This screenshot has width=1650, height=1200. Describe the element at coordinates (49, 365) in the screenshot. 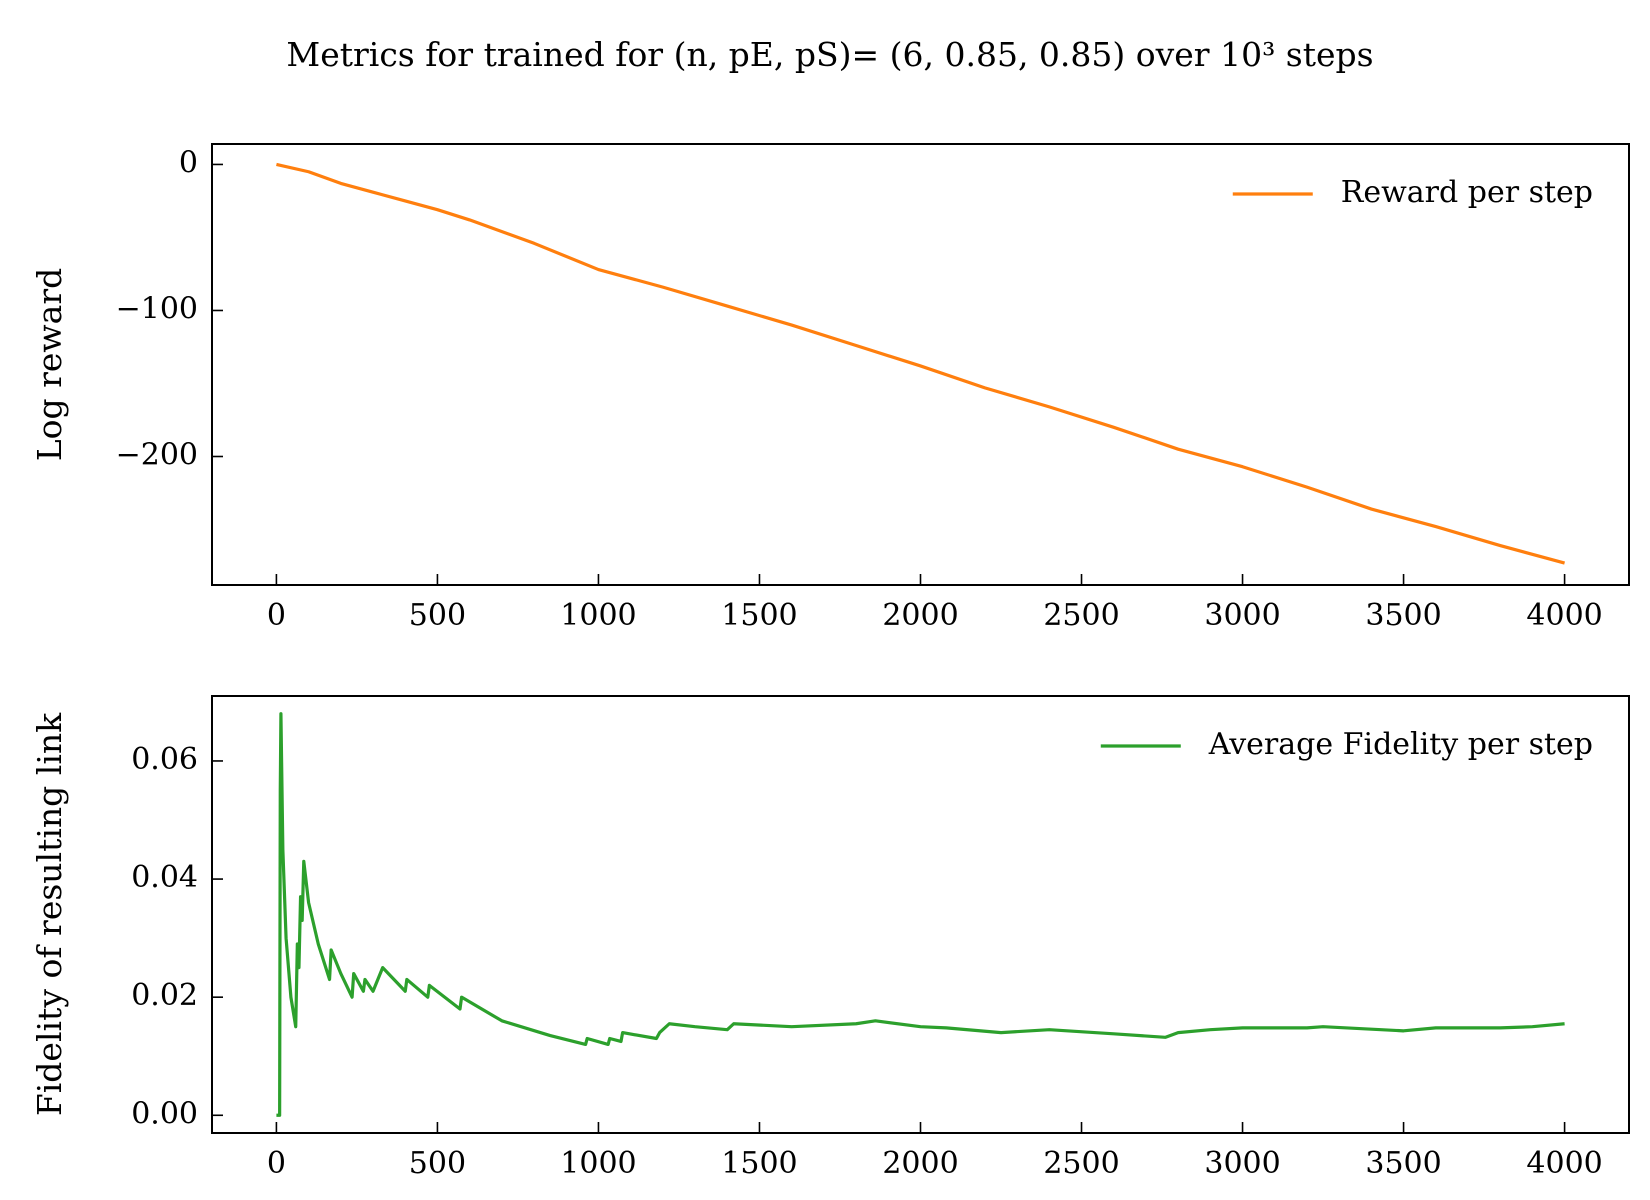

I see `y-axis-label: Log reward` at that location.